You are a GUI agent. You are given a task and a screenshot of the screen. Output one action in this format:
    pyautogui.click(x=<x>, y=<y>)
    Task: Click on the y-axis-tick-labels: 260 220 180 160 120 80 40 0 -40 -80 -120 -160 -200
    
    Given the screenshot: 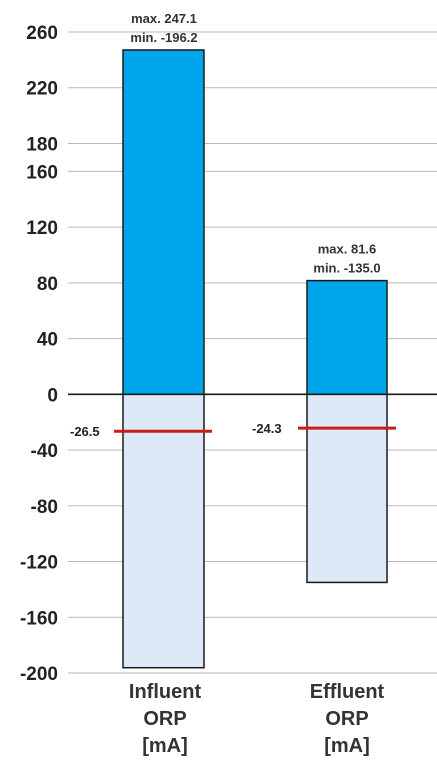 What is the action you would take?
    pyautogui.click(x=39, y=354)
    